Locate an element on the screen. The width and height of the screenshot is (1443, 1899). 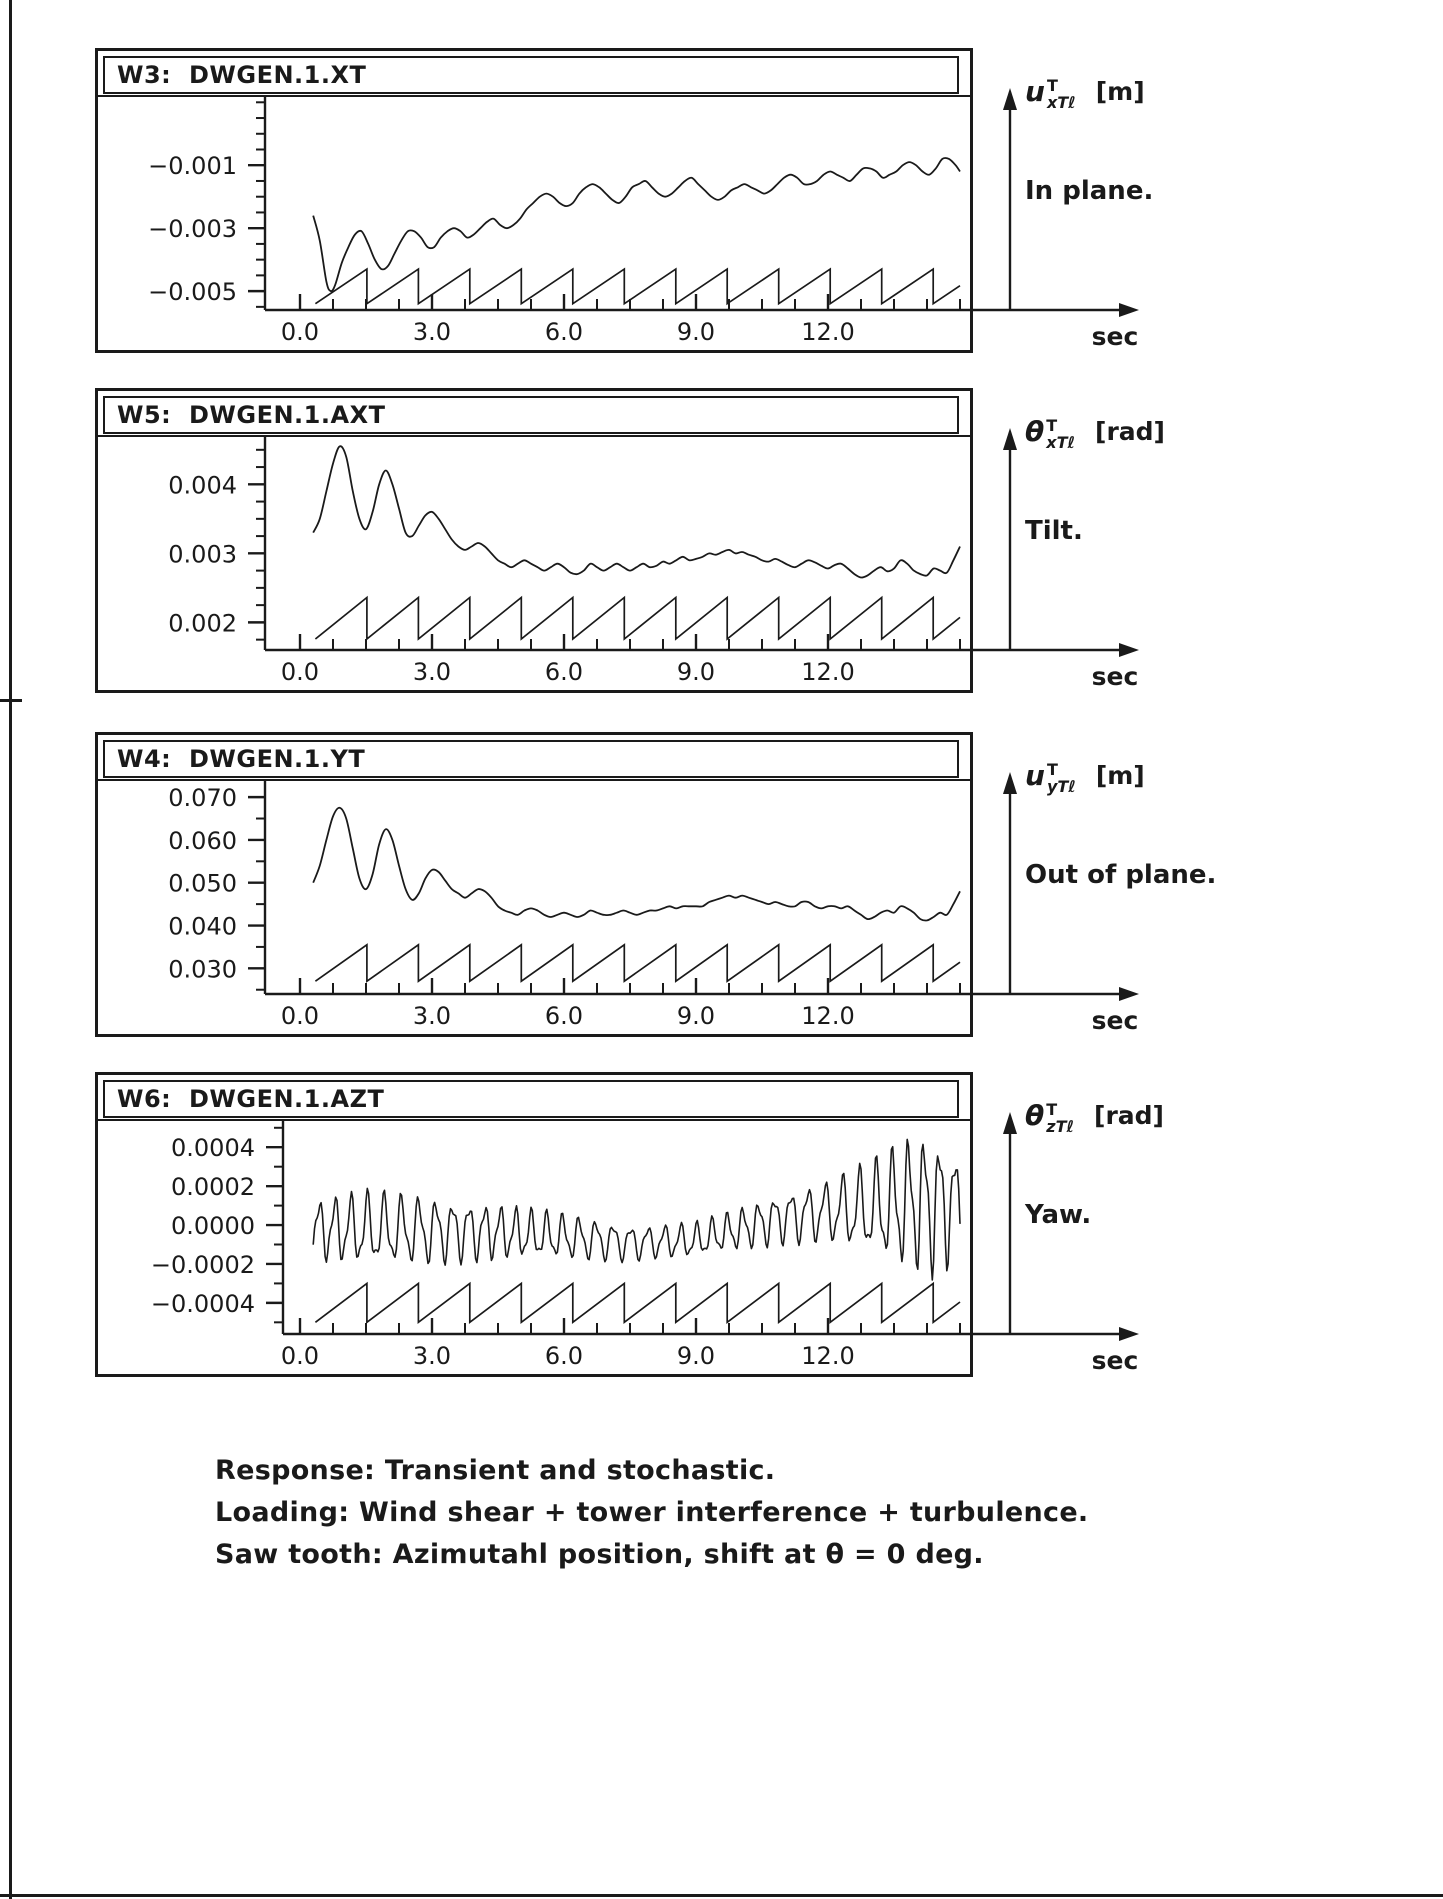
y-axis-symbol-w6: θ T zTℓ [rad] is located at coordinates (1094, 1117).